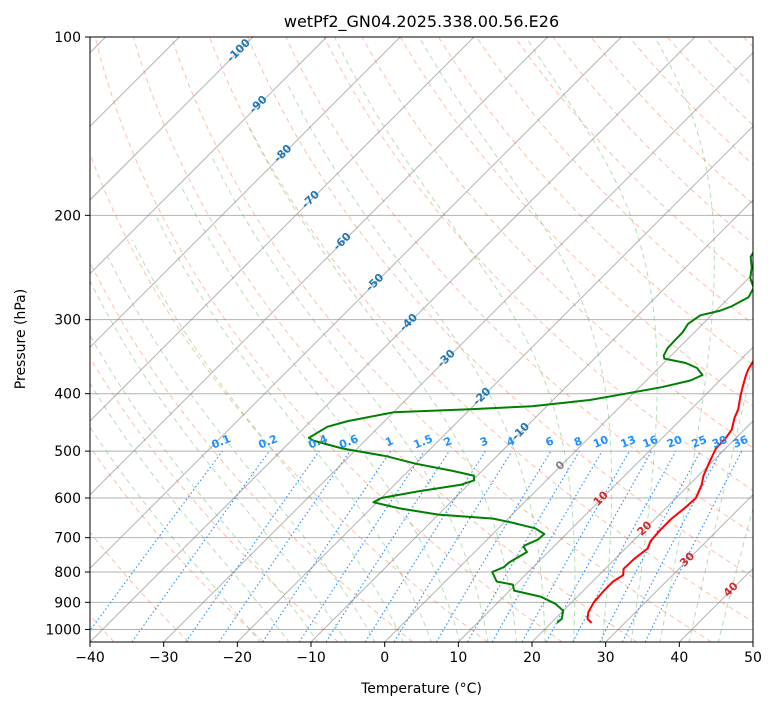  What do you see at coordinates (606, 658) in the screenshot?
I see `x-tick-label: 30` at bounding box center [606, 658].